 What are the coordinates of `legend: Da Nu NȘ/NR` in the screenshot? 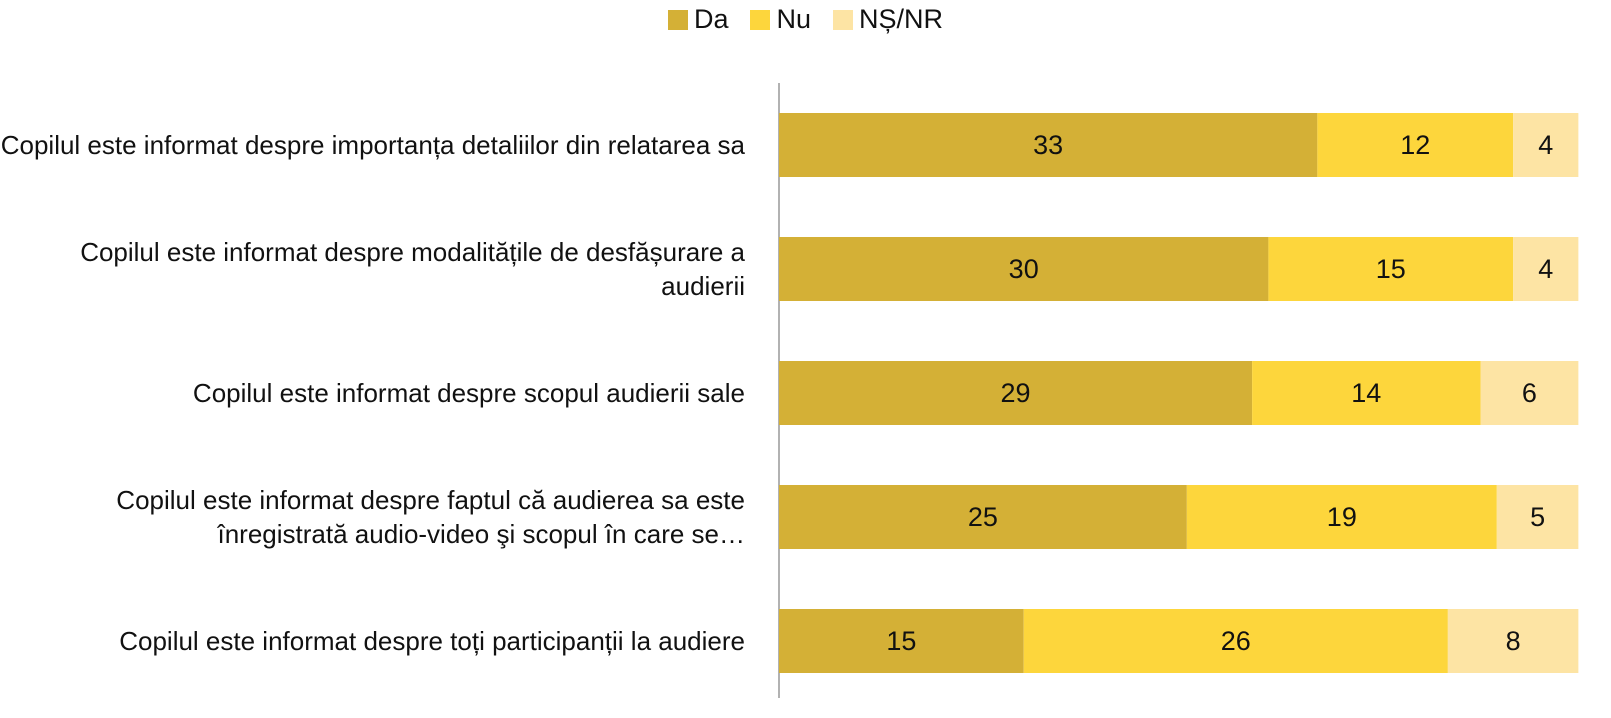 It's located at (805, 19).